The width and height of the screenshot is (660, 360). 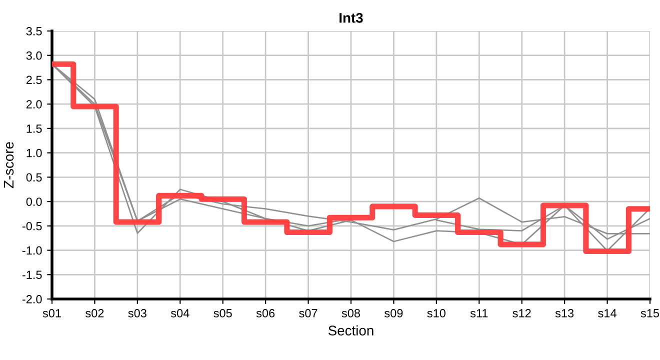 I want to click on y-tick-label: 3.0, so click(x=34, y=55).